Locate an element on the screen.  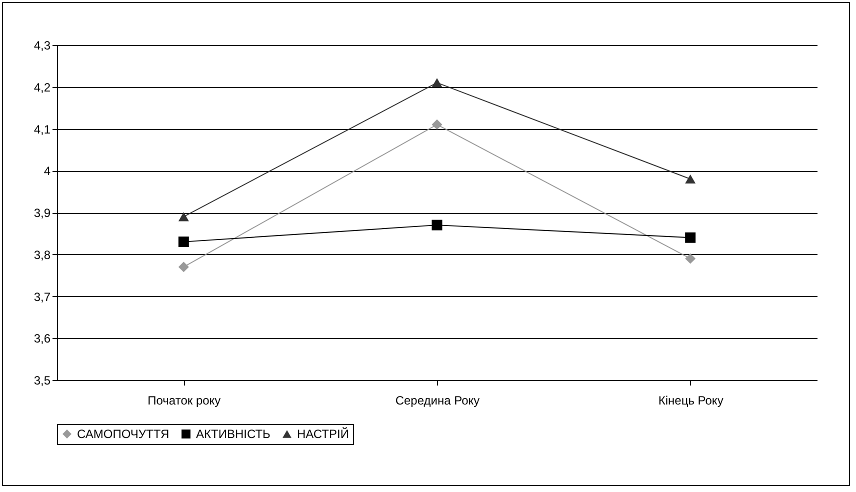
legend-label: САМОПОЧУТТЯ is located at coordinates (123, 434).